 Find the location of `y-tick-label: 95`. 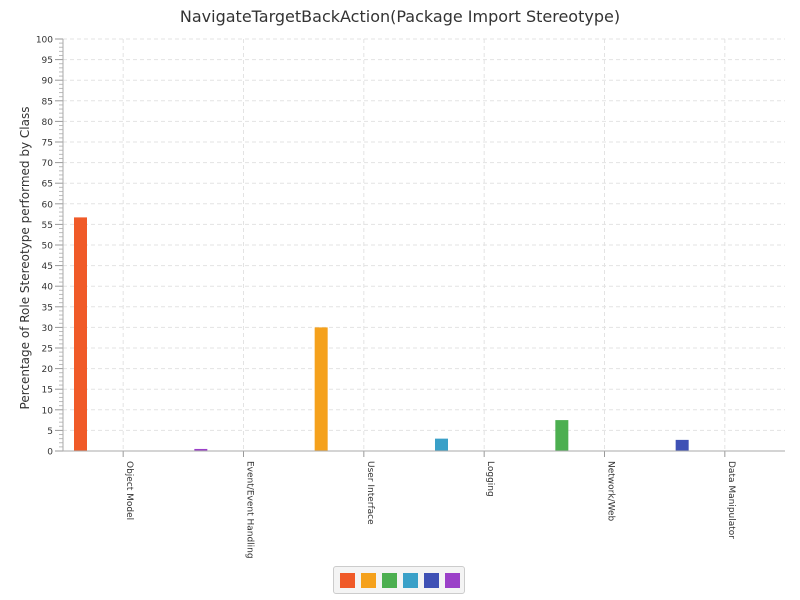

y-tick-label: 95 is located at coordinates (47, 61).